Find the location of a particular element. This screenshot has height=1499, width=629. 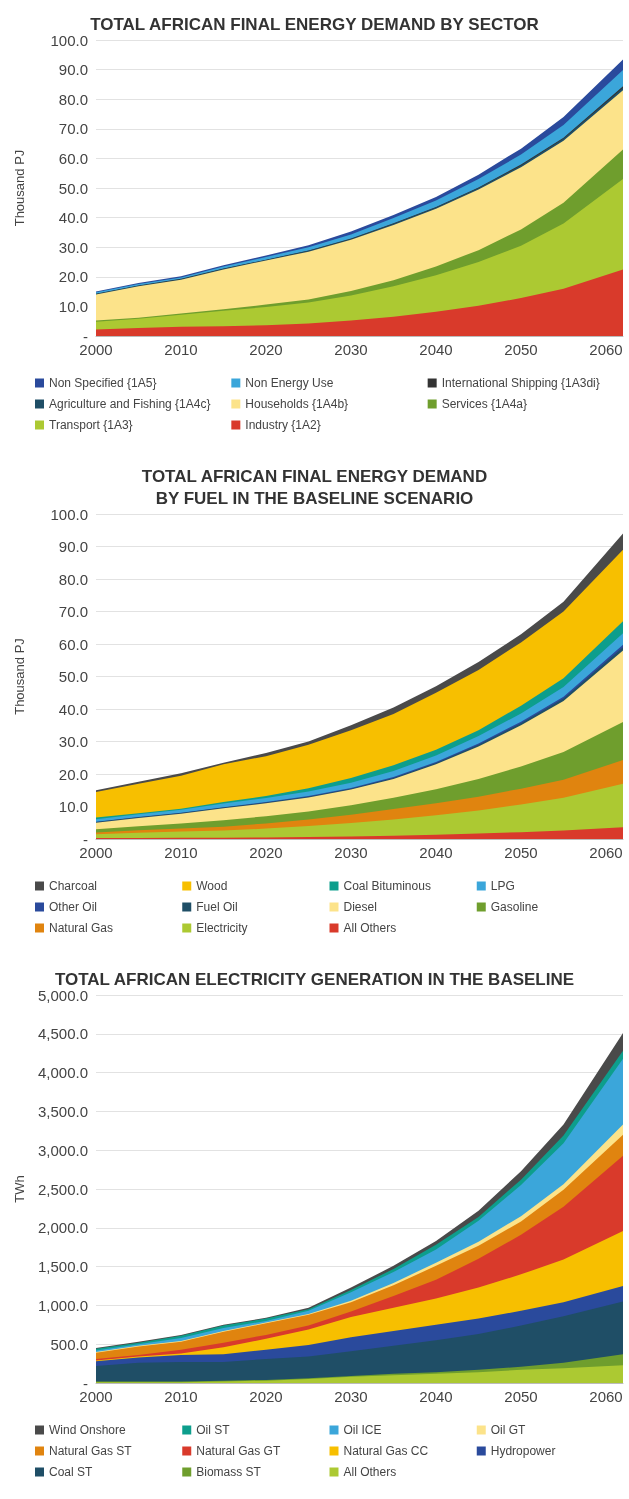

legend-label: Wind Onshore is located at coordinates (88, 1430).